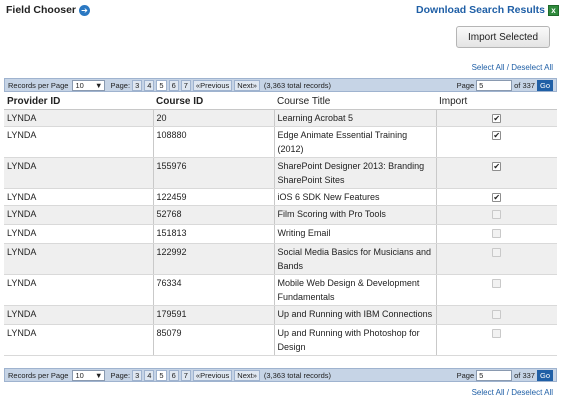 This screenshot has width=565, height=400. I want to click on course-title-cell: Film Scoring with Pro Tools, so click(355, 215).